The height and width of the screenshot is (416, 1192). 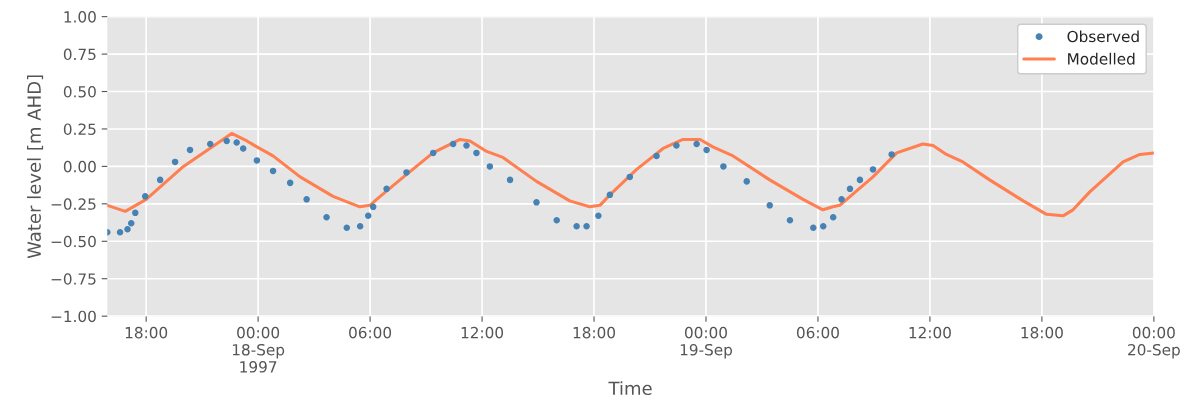 I want to click on y-tick-label: 1.00, so click(x=80, y=17).